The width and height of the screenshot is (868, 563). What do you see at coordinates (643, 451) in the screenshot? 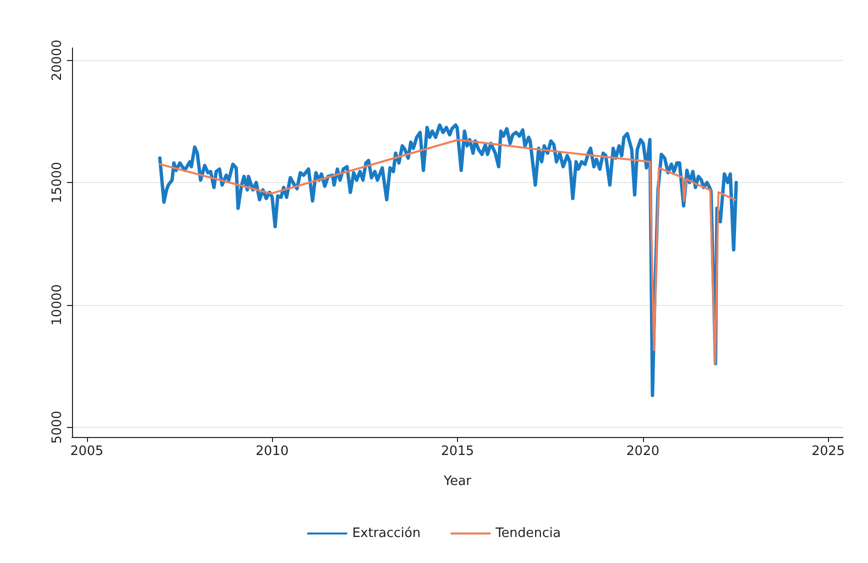
I see `x-tick-label: 2020` at bounding box center [643, 451].